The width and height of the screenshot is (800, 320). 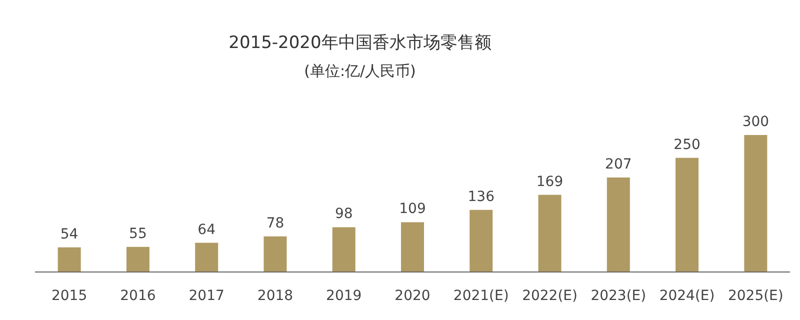 What do you see at coordinates (687, 296) in the screenshot?
I see `x-tick-label: 2024(E)` at bounding box center [687, 296].